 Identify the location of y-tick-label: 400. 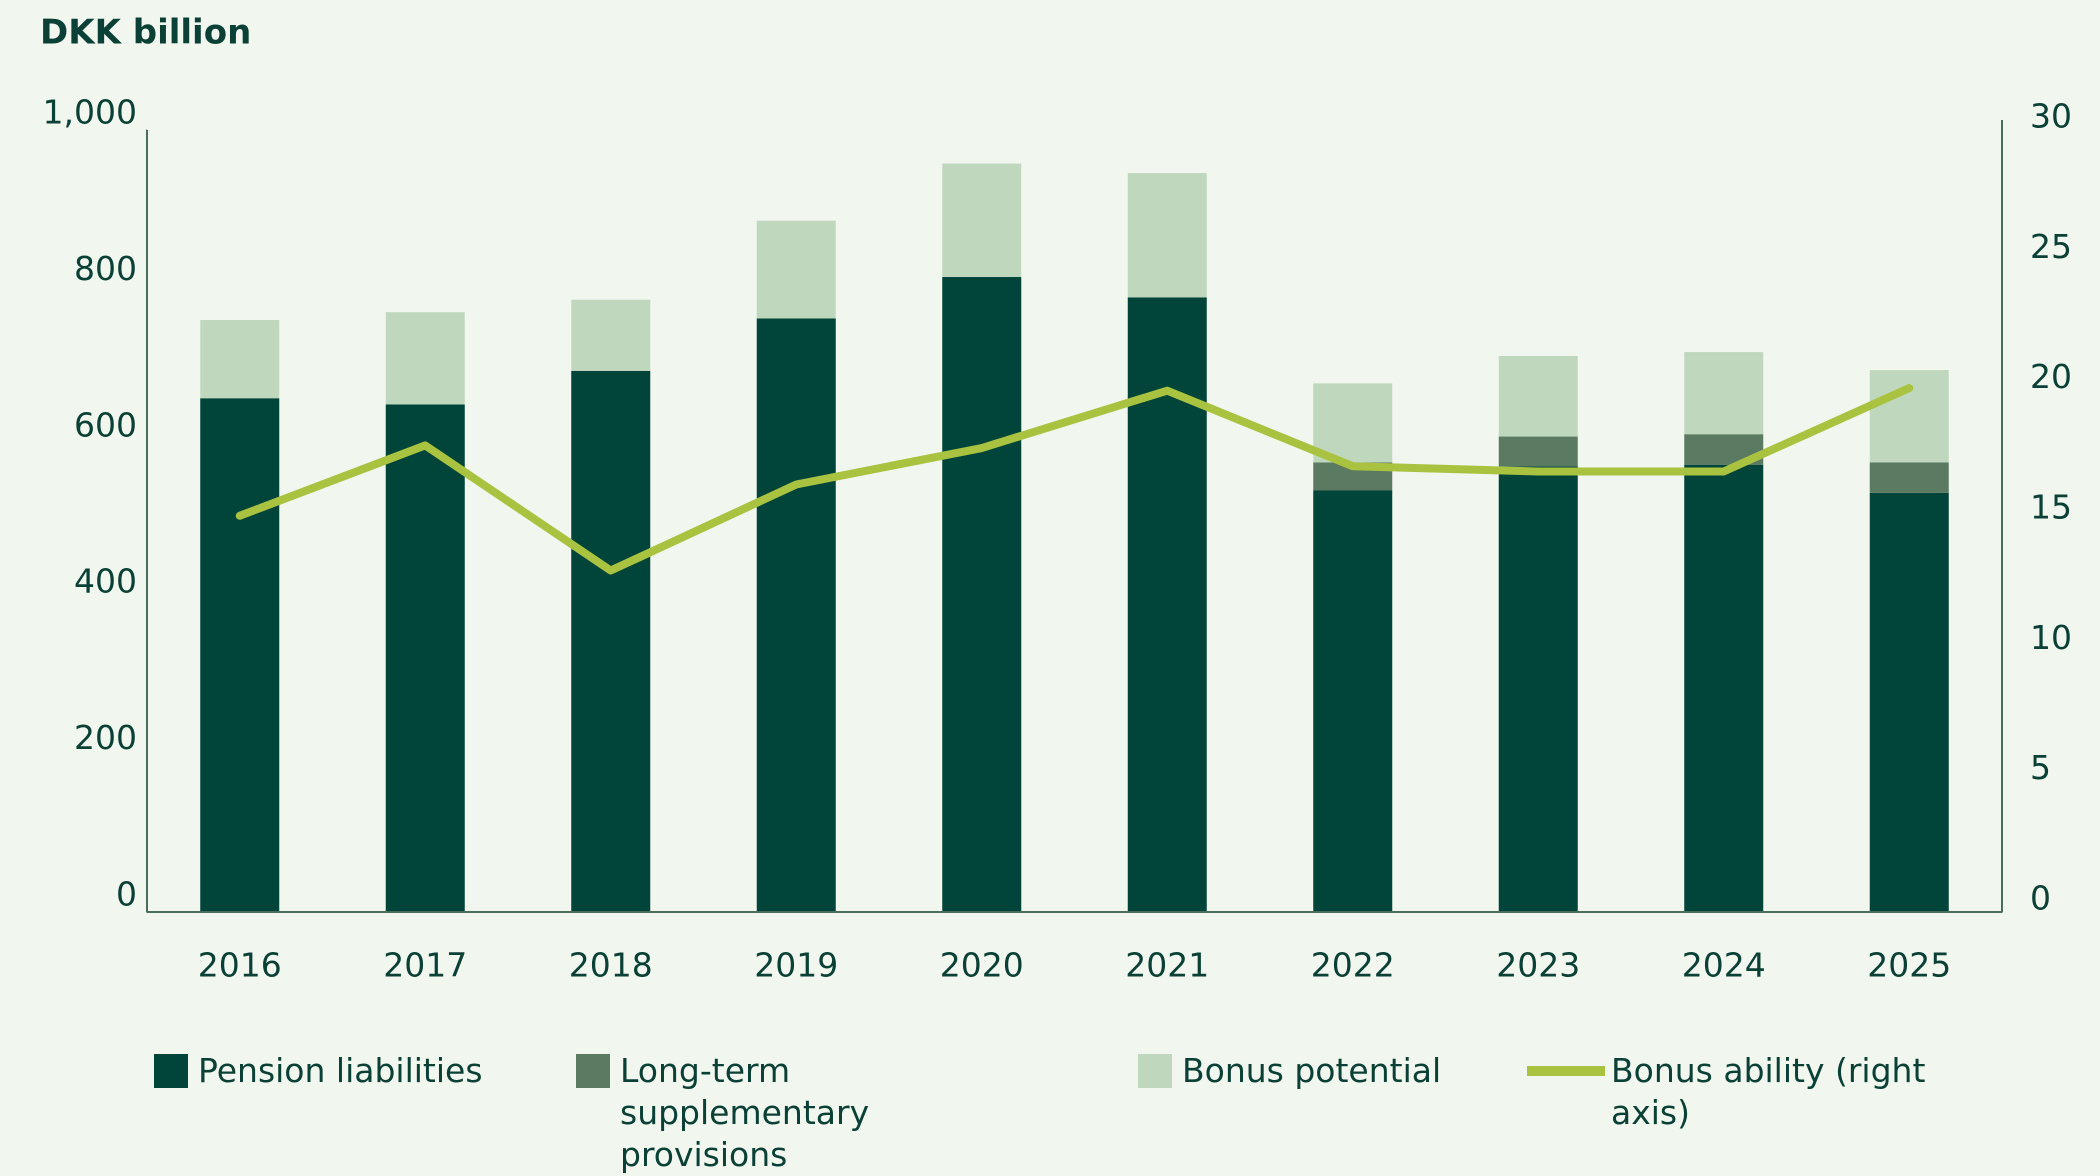
(105, 581).